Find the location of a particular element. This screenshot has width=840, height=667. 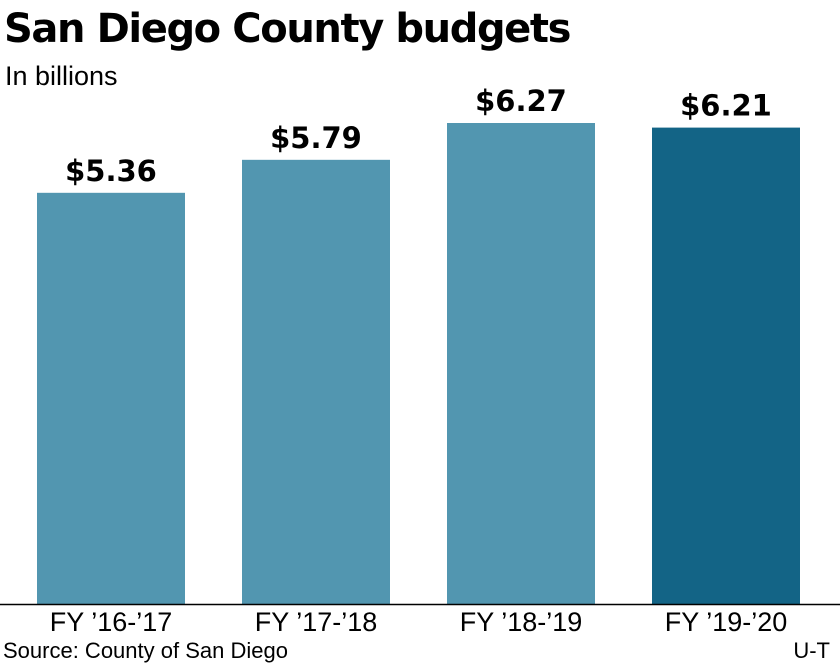

chart-title: San Diego County budgets is located at coordinates (287, 29).